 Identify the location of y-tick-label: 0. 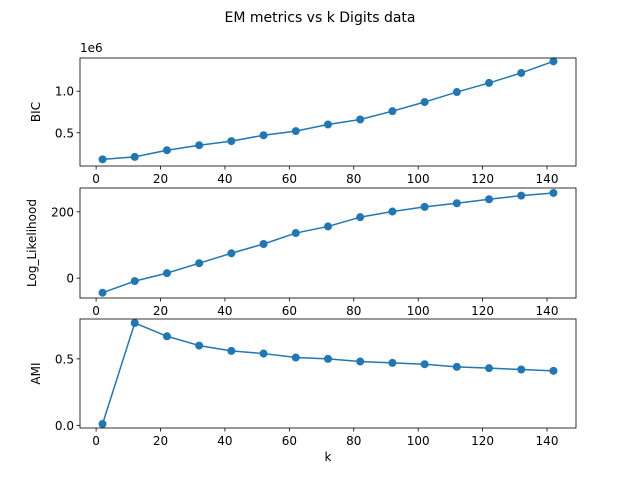
(70, 279).